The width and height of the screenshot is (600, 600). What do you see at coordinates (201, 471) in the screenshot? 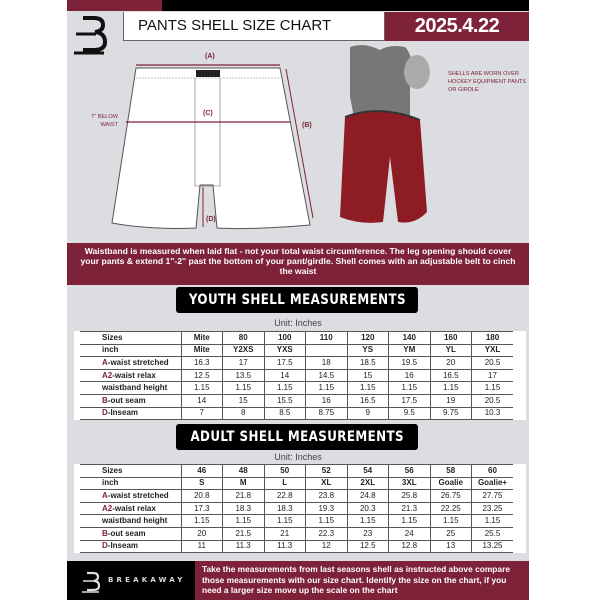
I see `table-cell: 46` at bounding box center [201, 471].